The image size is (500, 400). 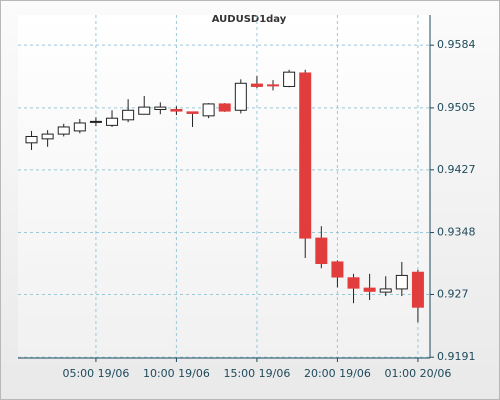 What do you see at coordinates (95, 373) in the screenshot?
I see `x-tick-label: 05:00 19/06` at bounding box center [95, 373].